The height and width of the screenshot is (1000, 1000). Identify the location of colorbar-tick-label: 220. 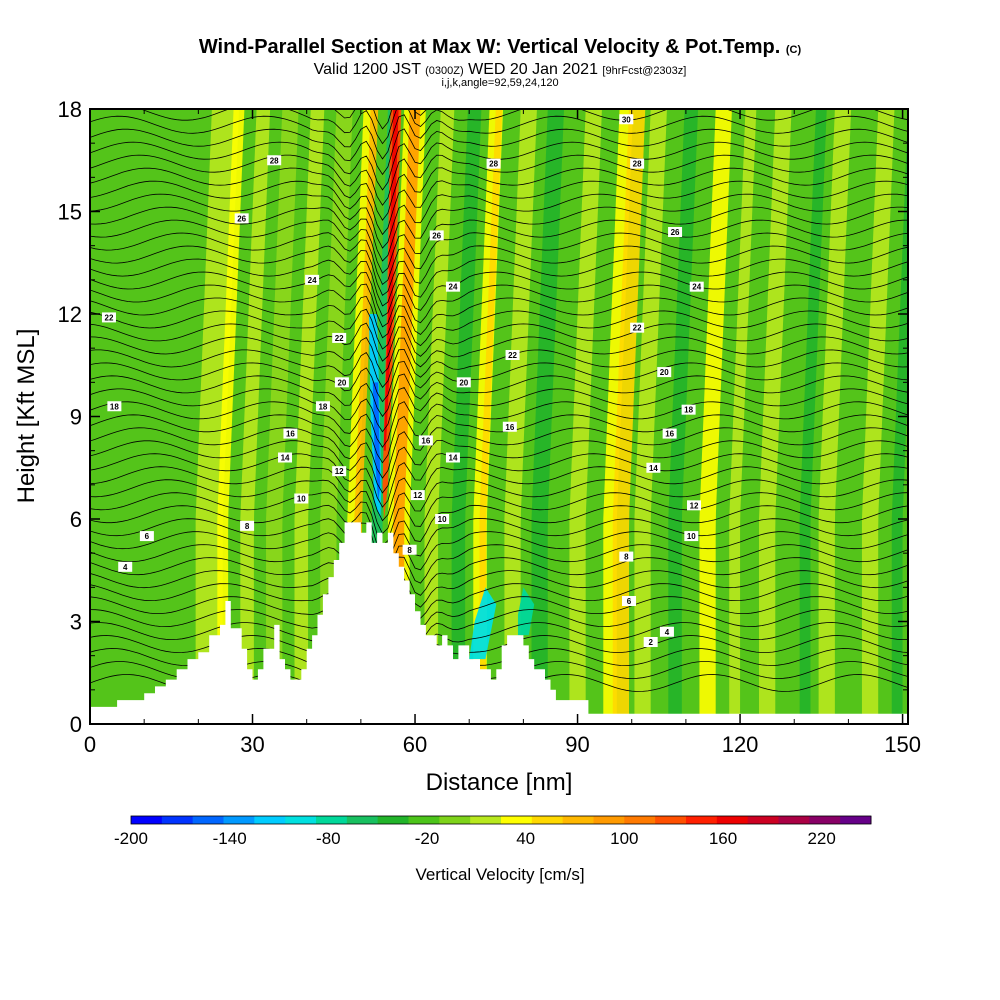
(821, 838).